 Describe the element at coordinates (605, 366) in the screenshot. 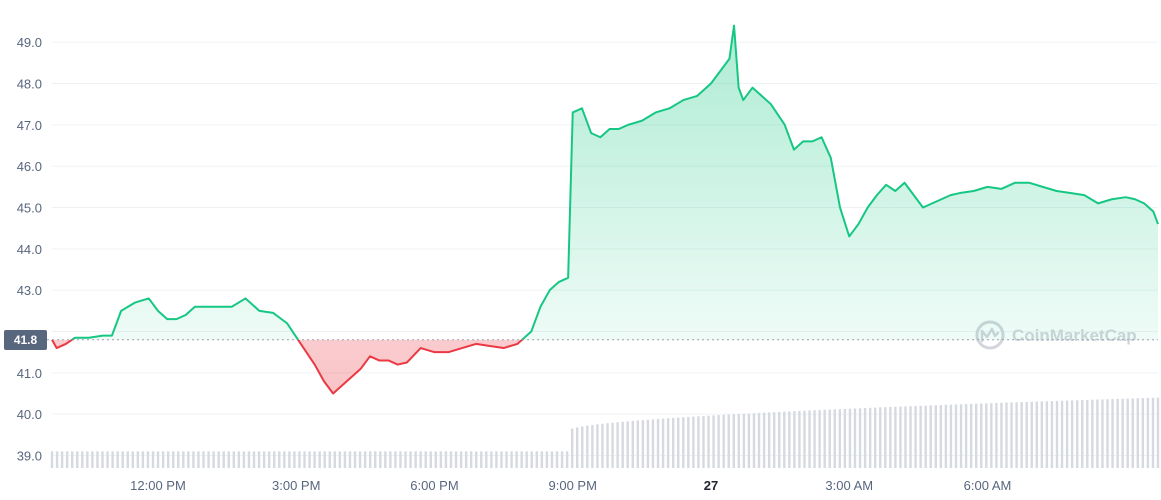

I see `area-fill-down` at that location.